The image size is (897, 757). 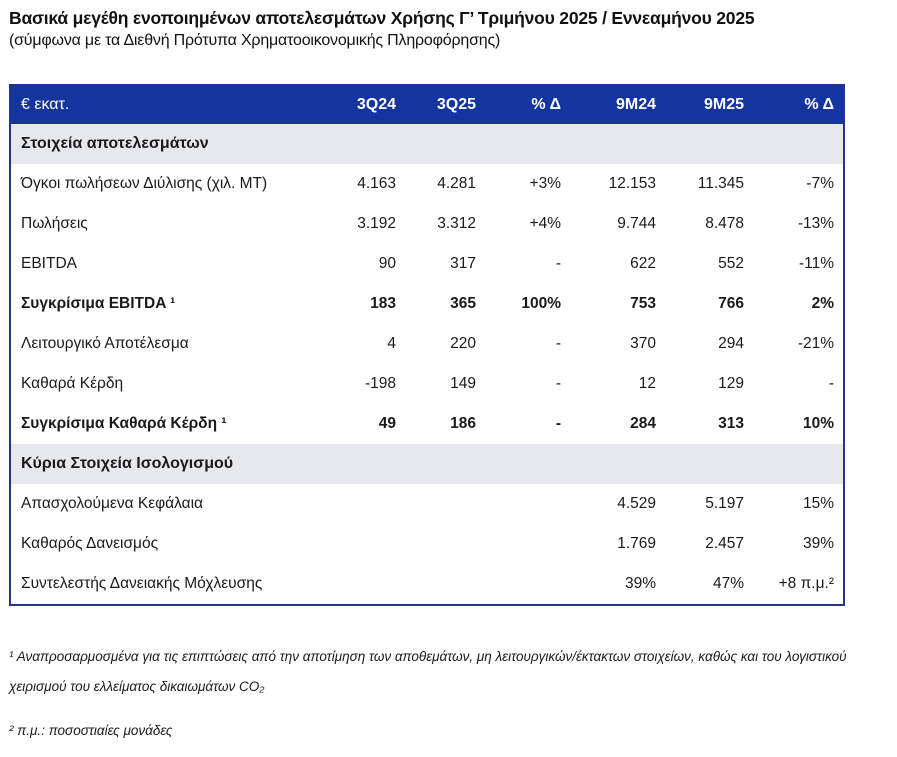 I want to click on cell-9m24: 9.744, so click(x=636, y=223).